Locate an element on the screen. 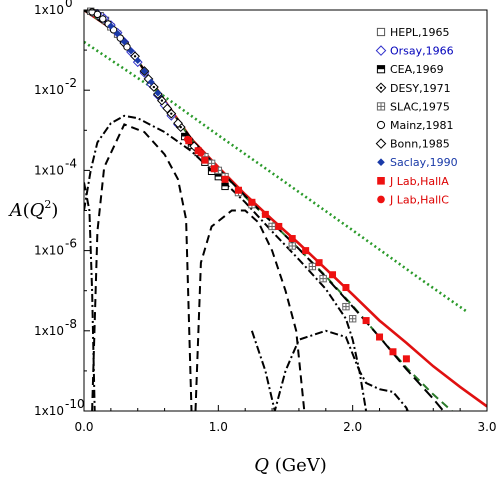 The height and width of the screenshot is (481, 498). x-axis-title: Q (GeV) is located at coordinates (290, 465).